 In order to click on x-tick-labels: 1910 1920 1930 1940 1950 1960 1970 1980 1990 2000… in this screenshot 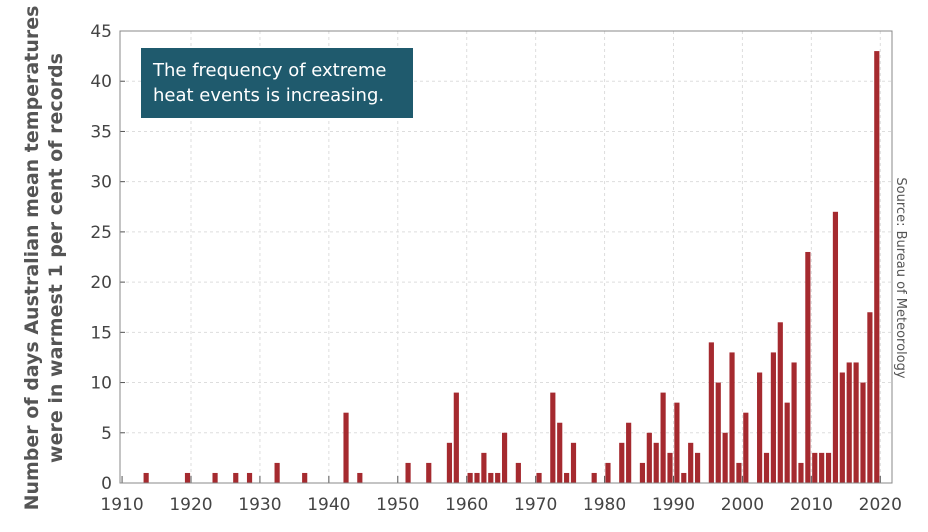, I will do `click(500, 505)`.